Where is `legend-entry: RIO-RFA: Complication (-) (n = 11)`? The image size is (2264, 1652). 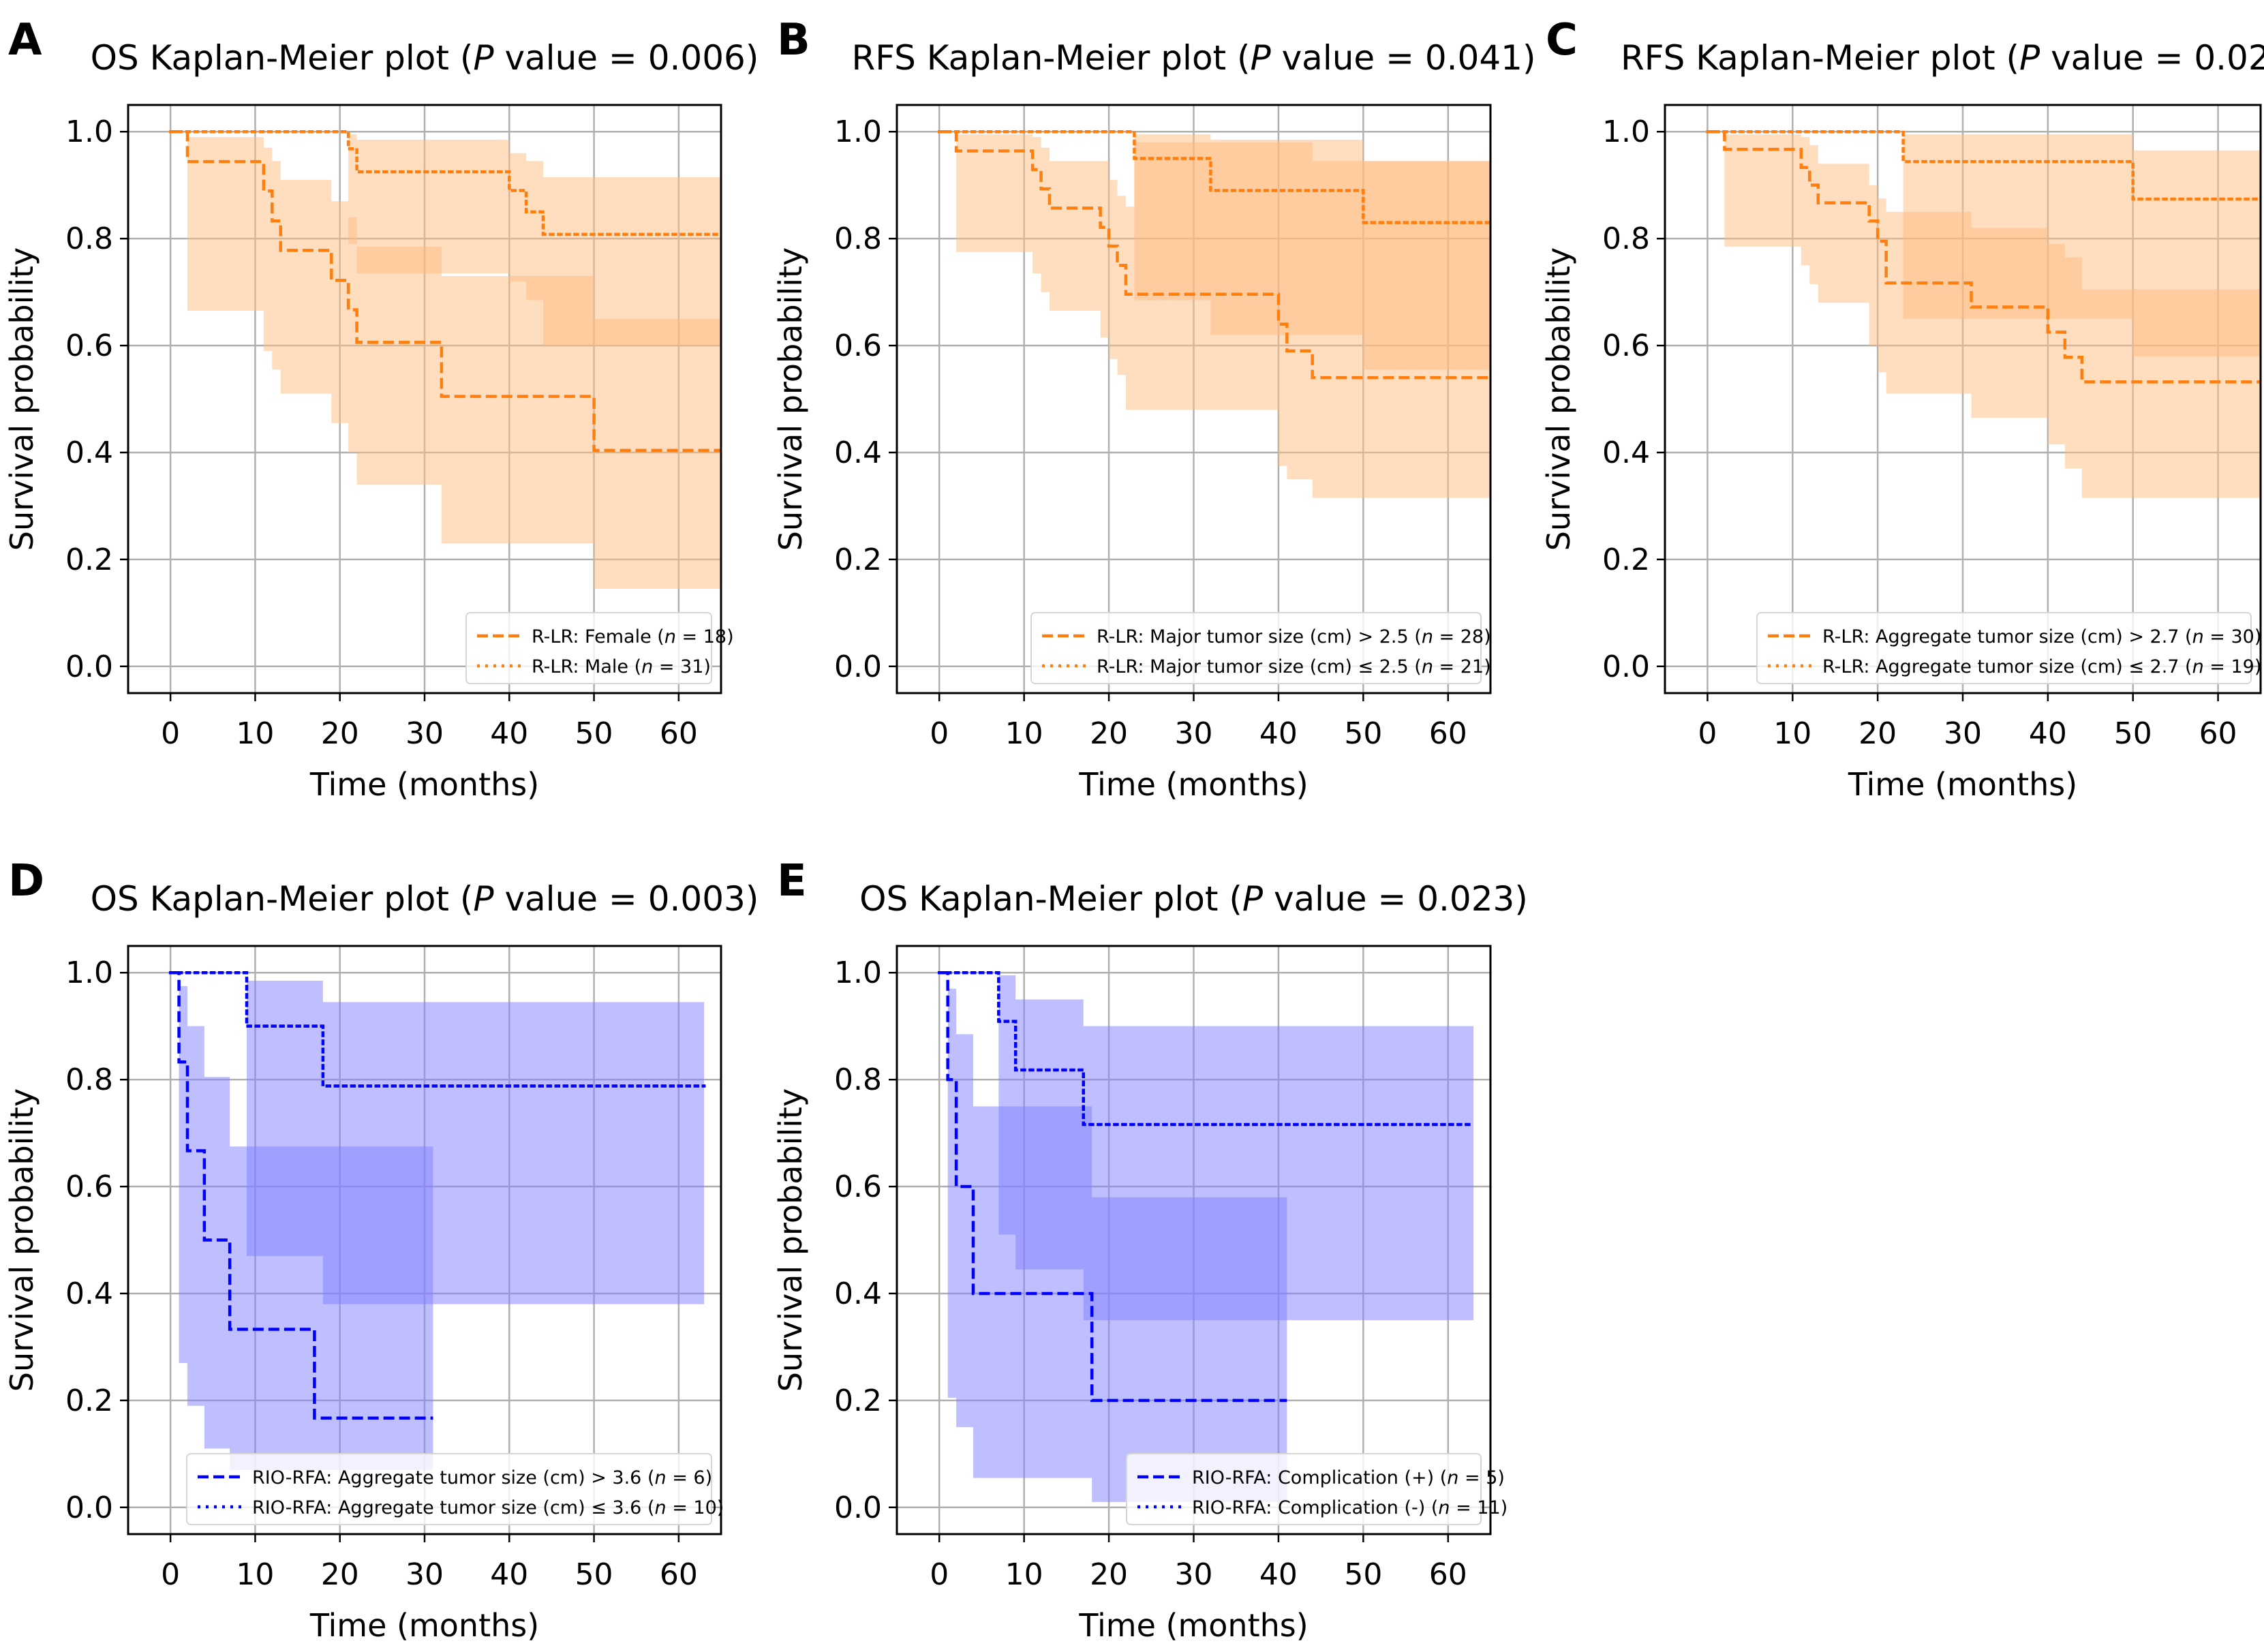
legend-entry: RIO-RFA: Complication (-) (n = 11) is located at coordinates (1350, 1507).